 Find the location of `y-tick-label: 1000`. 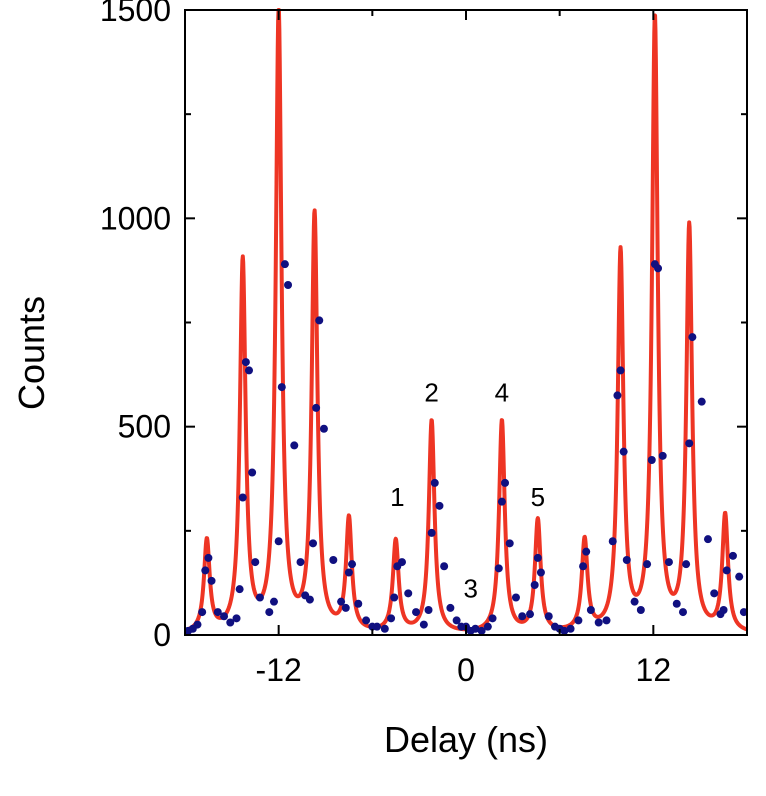

y-tick-label: 1000 is located at coordinates (135, 218).